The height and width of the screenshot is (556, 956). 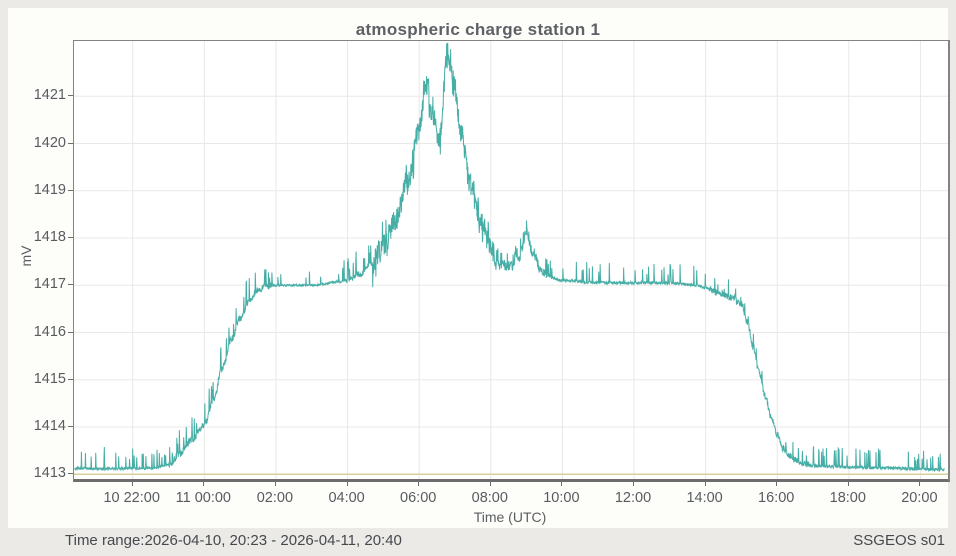 What do you see at coordinates (49, 473) in the screenshot?
I see `y-tick-label: 1413` at bounding box center [49, 473].